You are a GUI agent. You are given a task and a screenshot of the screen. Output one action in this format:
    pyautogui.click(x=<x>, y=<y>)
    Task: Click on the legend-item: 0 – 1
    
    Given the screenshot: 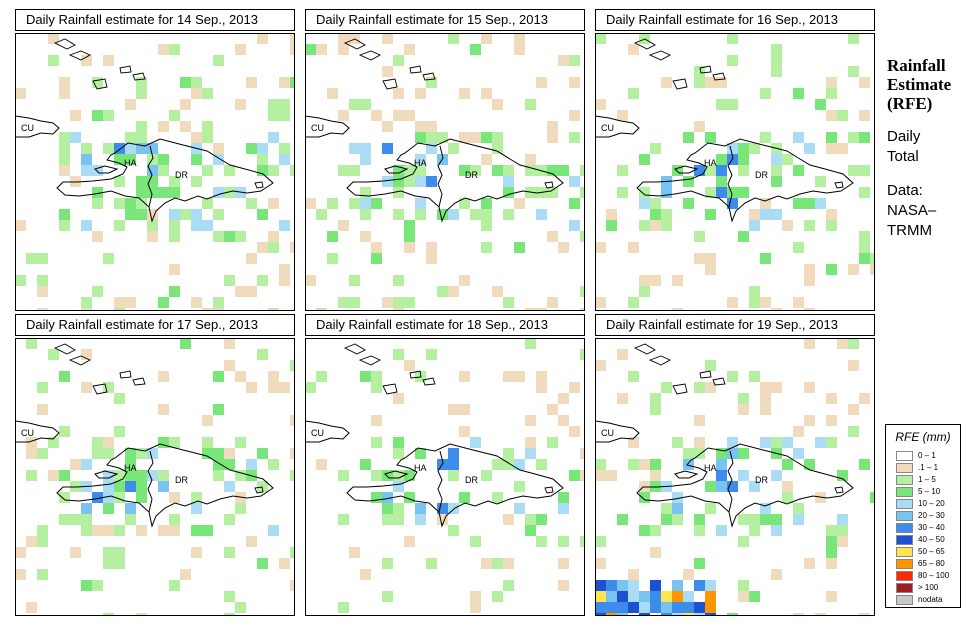 What is the action you would take?
    pyautogui.click(x=927, y=456)
    